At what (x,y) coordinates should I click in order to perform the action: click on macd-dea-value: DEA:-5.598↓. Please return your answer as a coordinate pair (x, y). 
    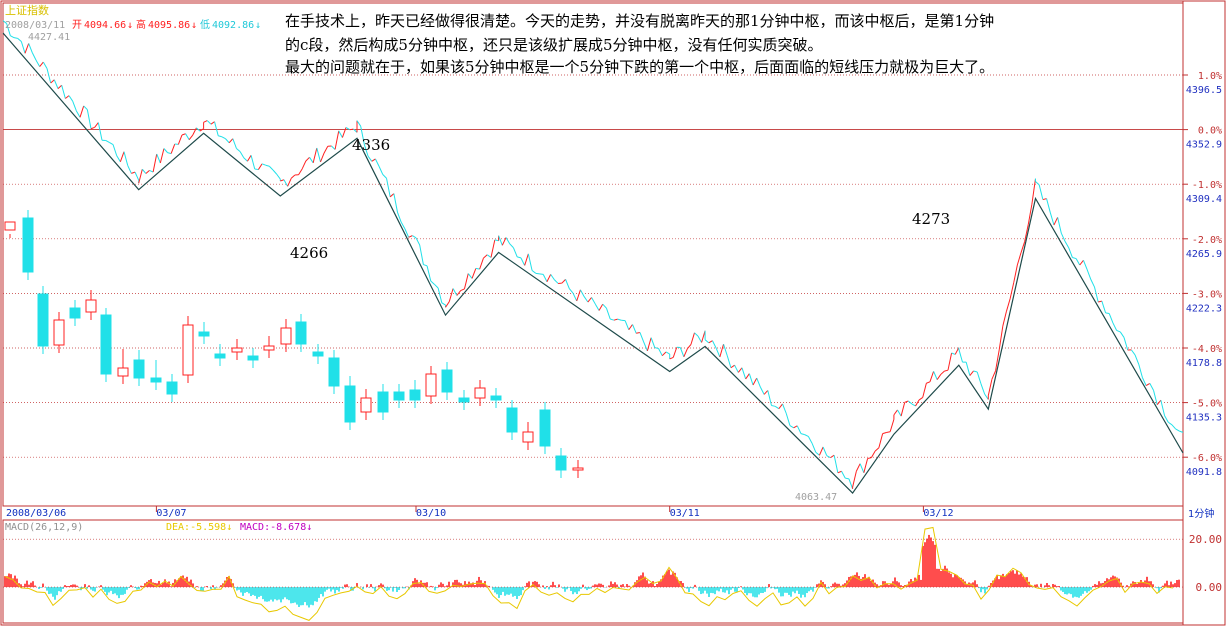
    Looking at the image, I should click on (199, 527).